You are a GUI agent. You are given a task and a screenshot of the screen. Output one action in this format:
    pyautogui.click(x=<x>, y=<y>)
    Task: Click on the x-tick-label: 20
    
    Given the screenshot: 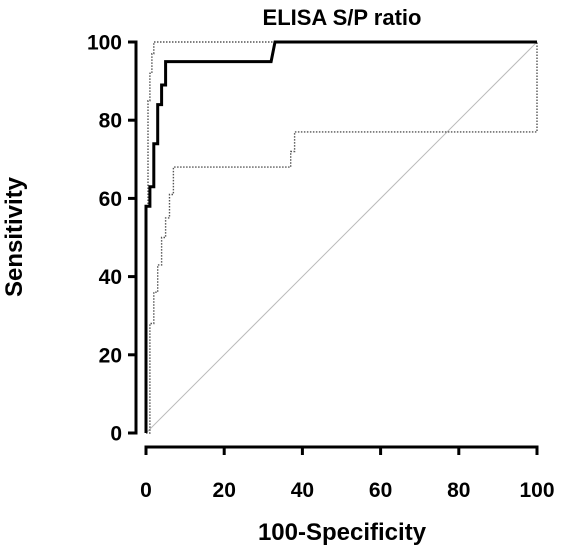 What is the action you would take?
    pyautogui.click(x=224, y=490)
    